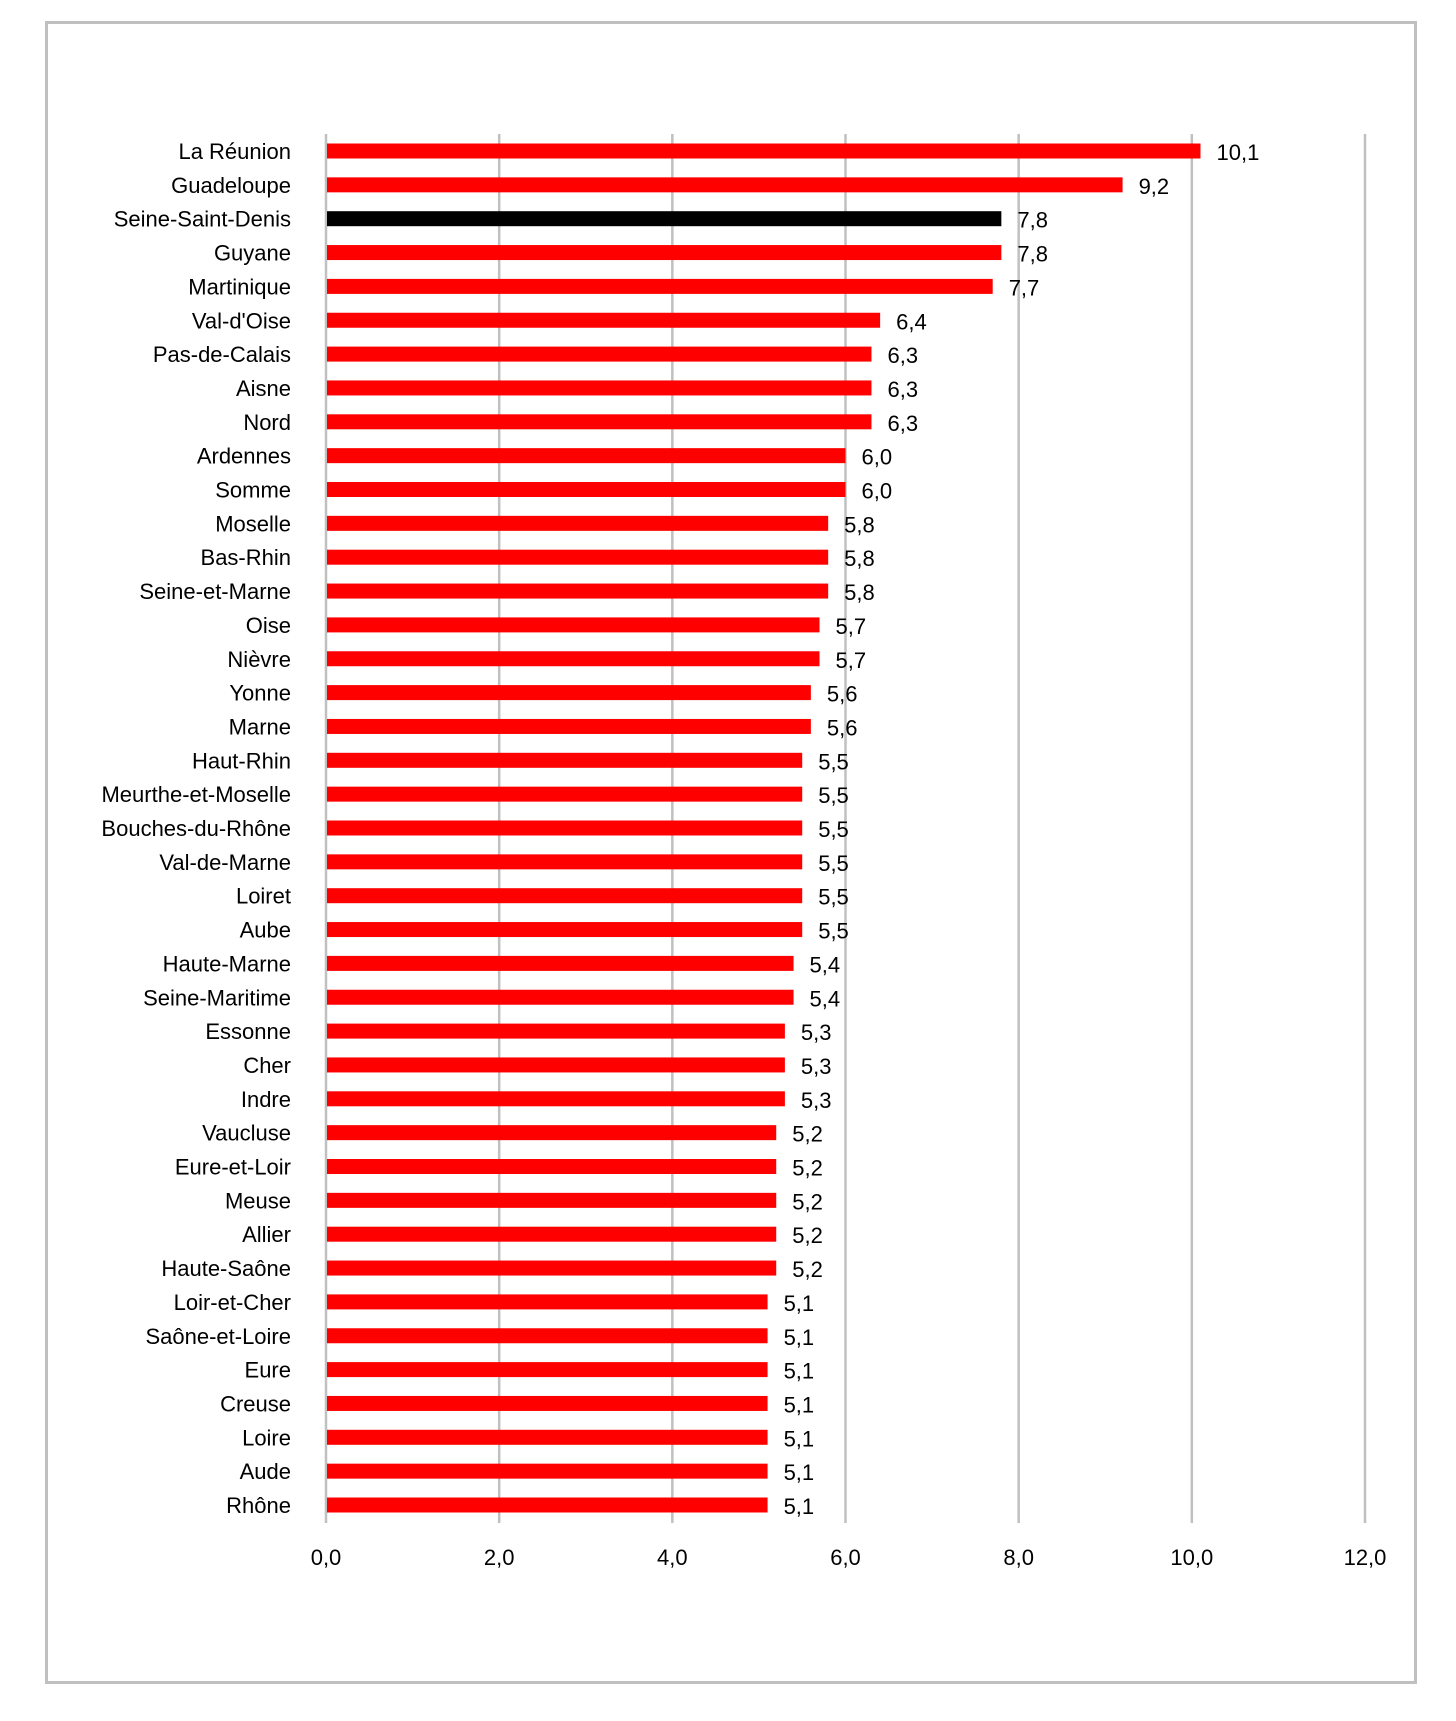  Describe the element at coordinates (672, 1557) in the screenshot. I see `x-tick-label: 4,0` at that location.